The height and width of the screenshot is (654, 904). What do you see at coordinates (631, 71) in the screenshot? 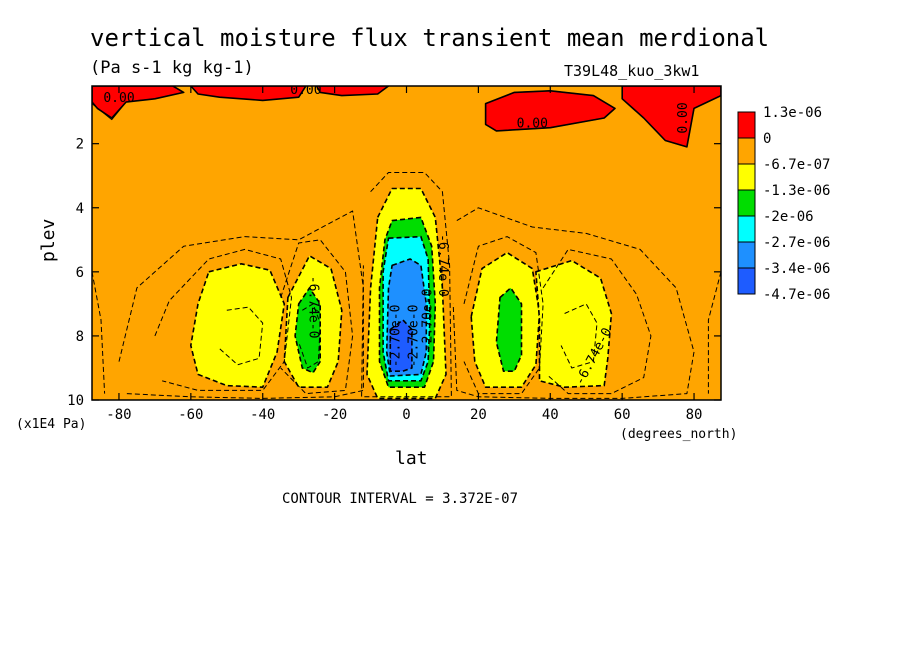
I see `run-label: T39L48_kuo_3kw1` at bounding box center [631, 71].